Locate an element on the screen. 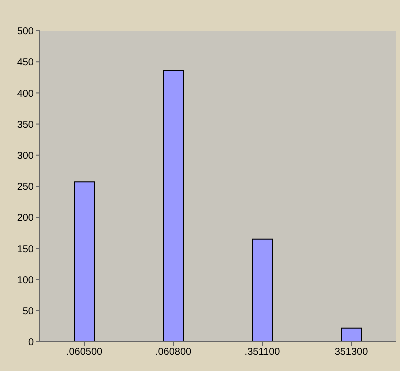 This screenshot has width=400, height=371. y-tick-label: 250 is located at coordinates (25, 188).